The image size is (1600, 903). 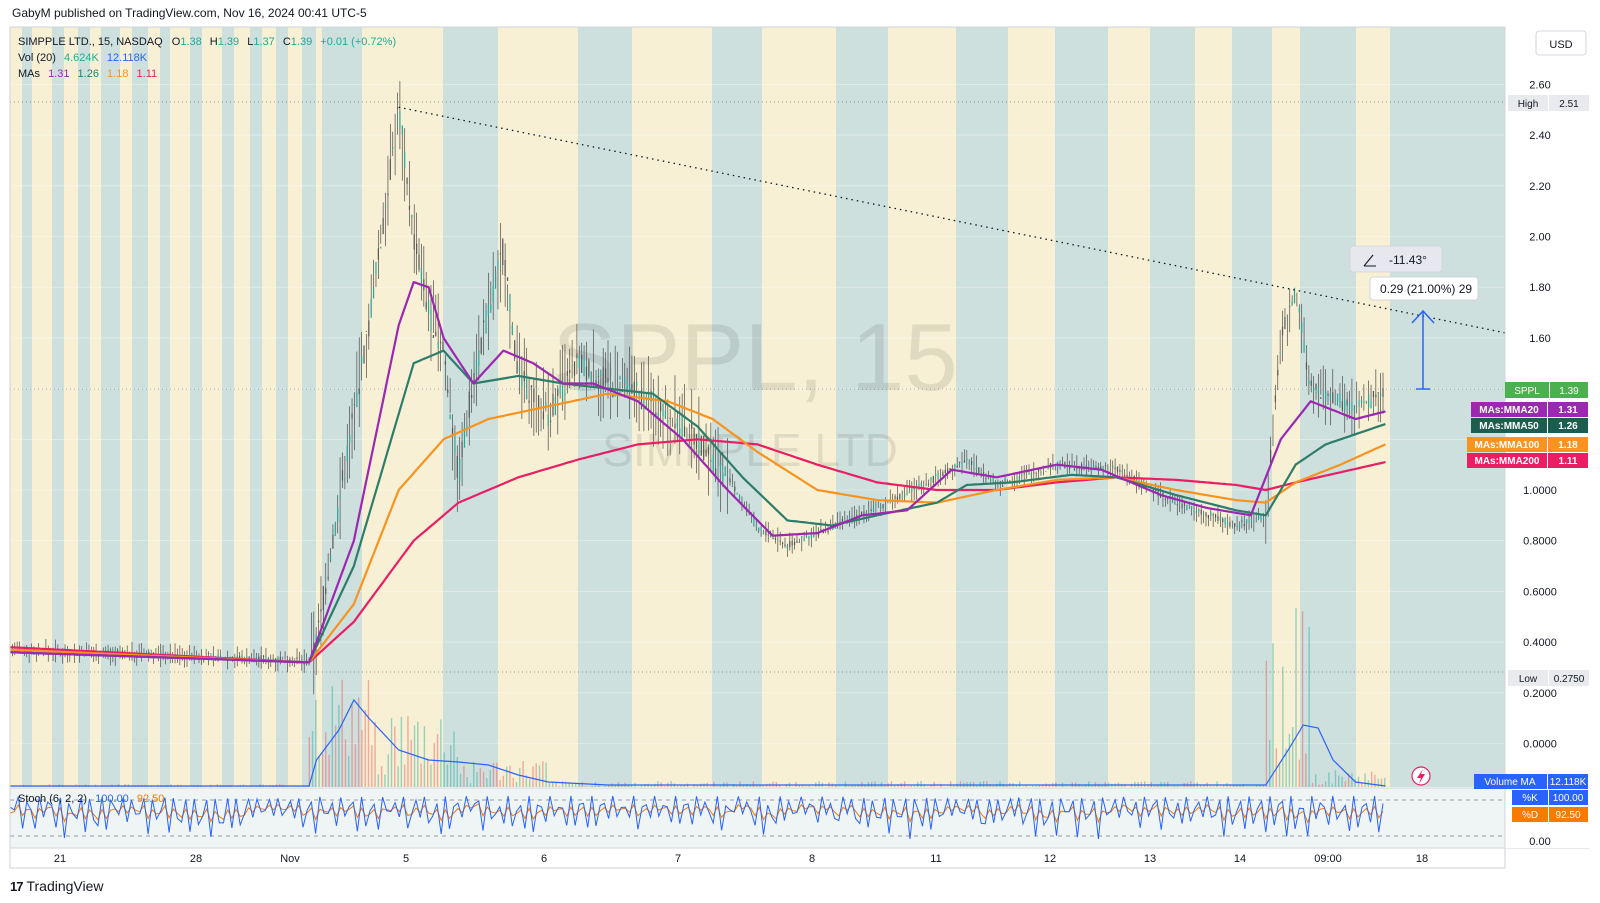 I want to click on high-badge: High 2.51, so click(x=1548, y=103).